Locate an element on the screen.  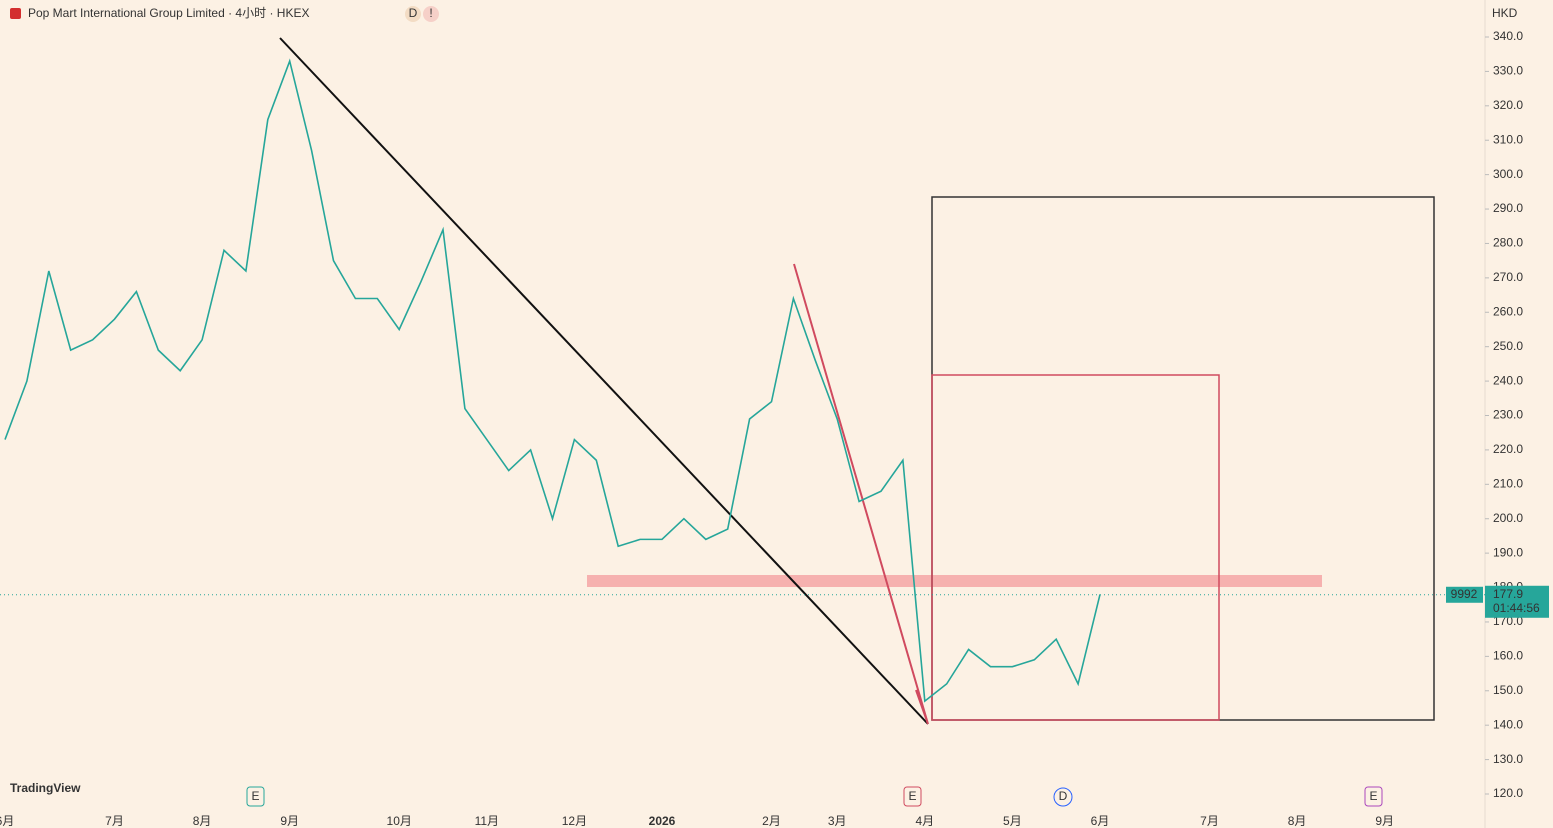
y-tick-label: 240.0 is located at coordinates (1508, 380).